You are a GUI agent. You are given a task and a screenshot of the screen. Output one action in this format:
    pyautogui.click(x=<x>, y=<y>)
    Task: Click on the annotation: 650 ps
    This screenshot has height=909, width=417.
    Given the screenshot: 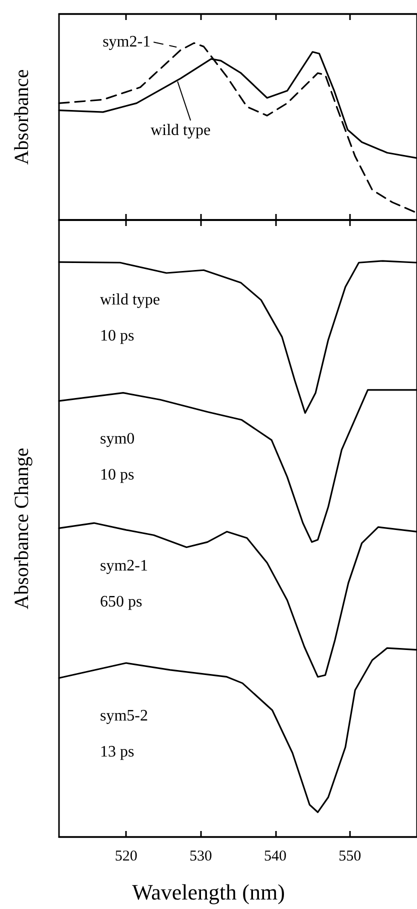 What is the action you would take?
    pyautogui.click(x=121, y=602)
    